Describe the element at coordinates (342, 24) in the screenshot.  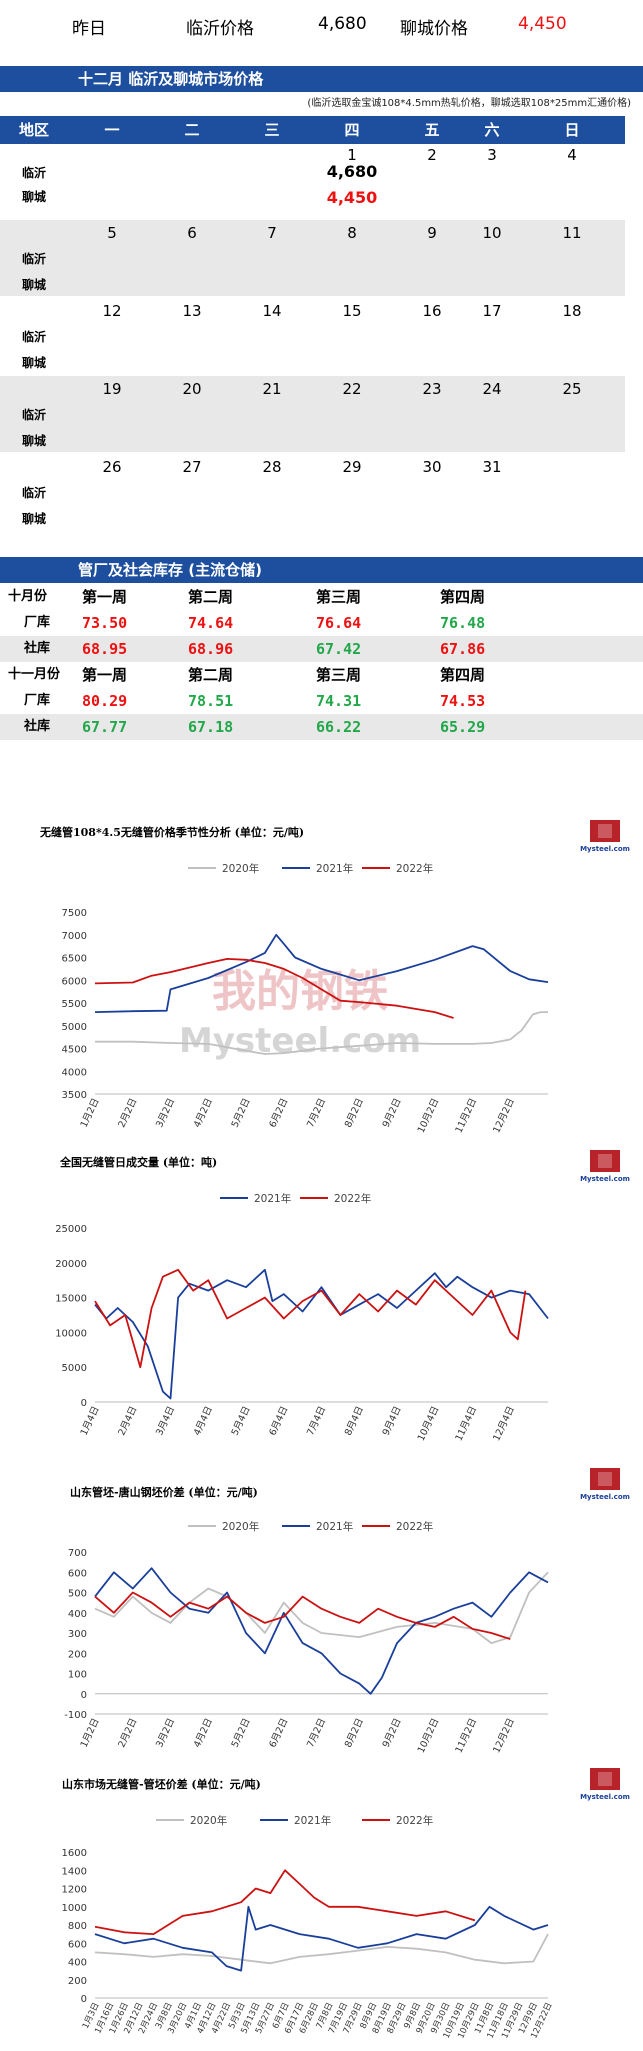
I see `linyi-price-value: 4,680` at that location.